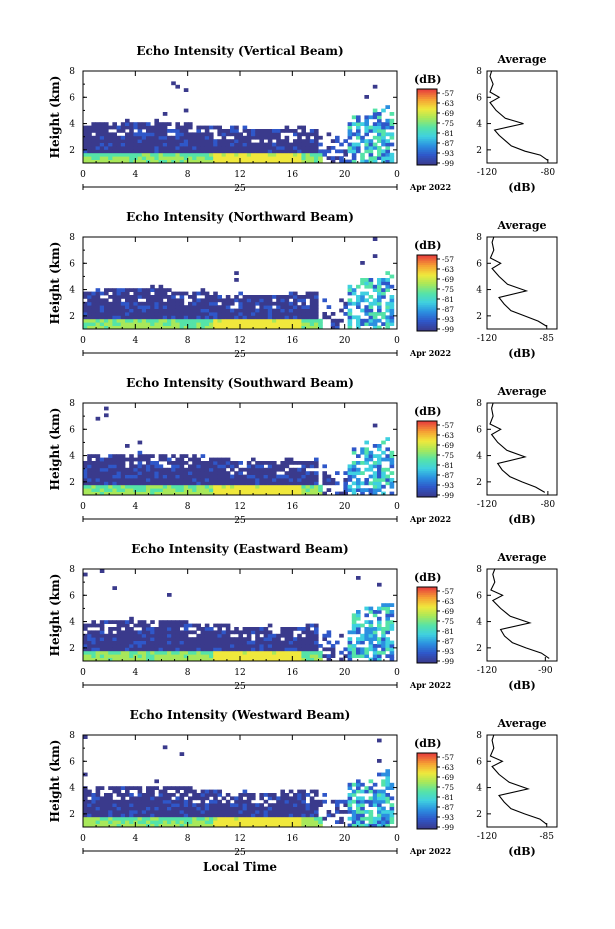 The height and width of the screenshot is (929, 615). Describe the element at coordinates (521, 685) in the screenshot. I see `average-x-label: (dB)` at that location.